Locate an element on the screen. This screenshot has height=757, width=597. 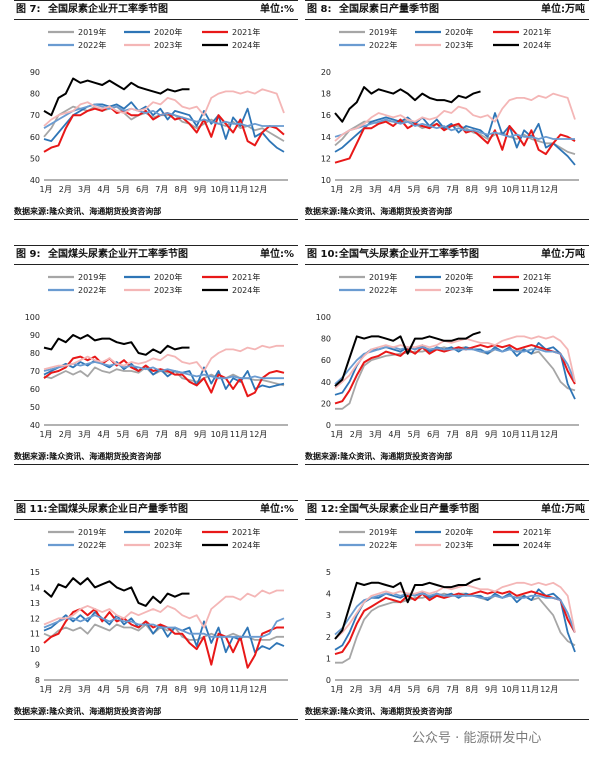
y-tick-label: 60 is located at coordinates (35, 137).